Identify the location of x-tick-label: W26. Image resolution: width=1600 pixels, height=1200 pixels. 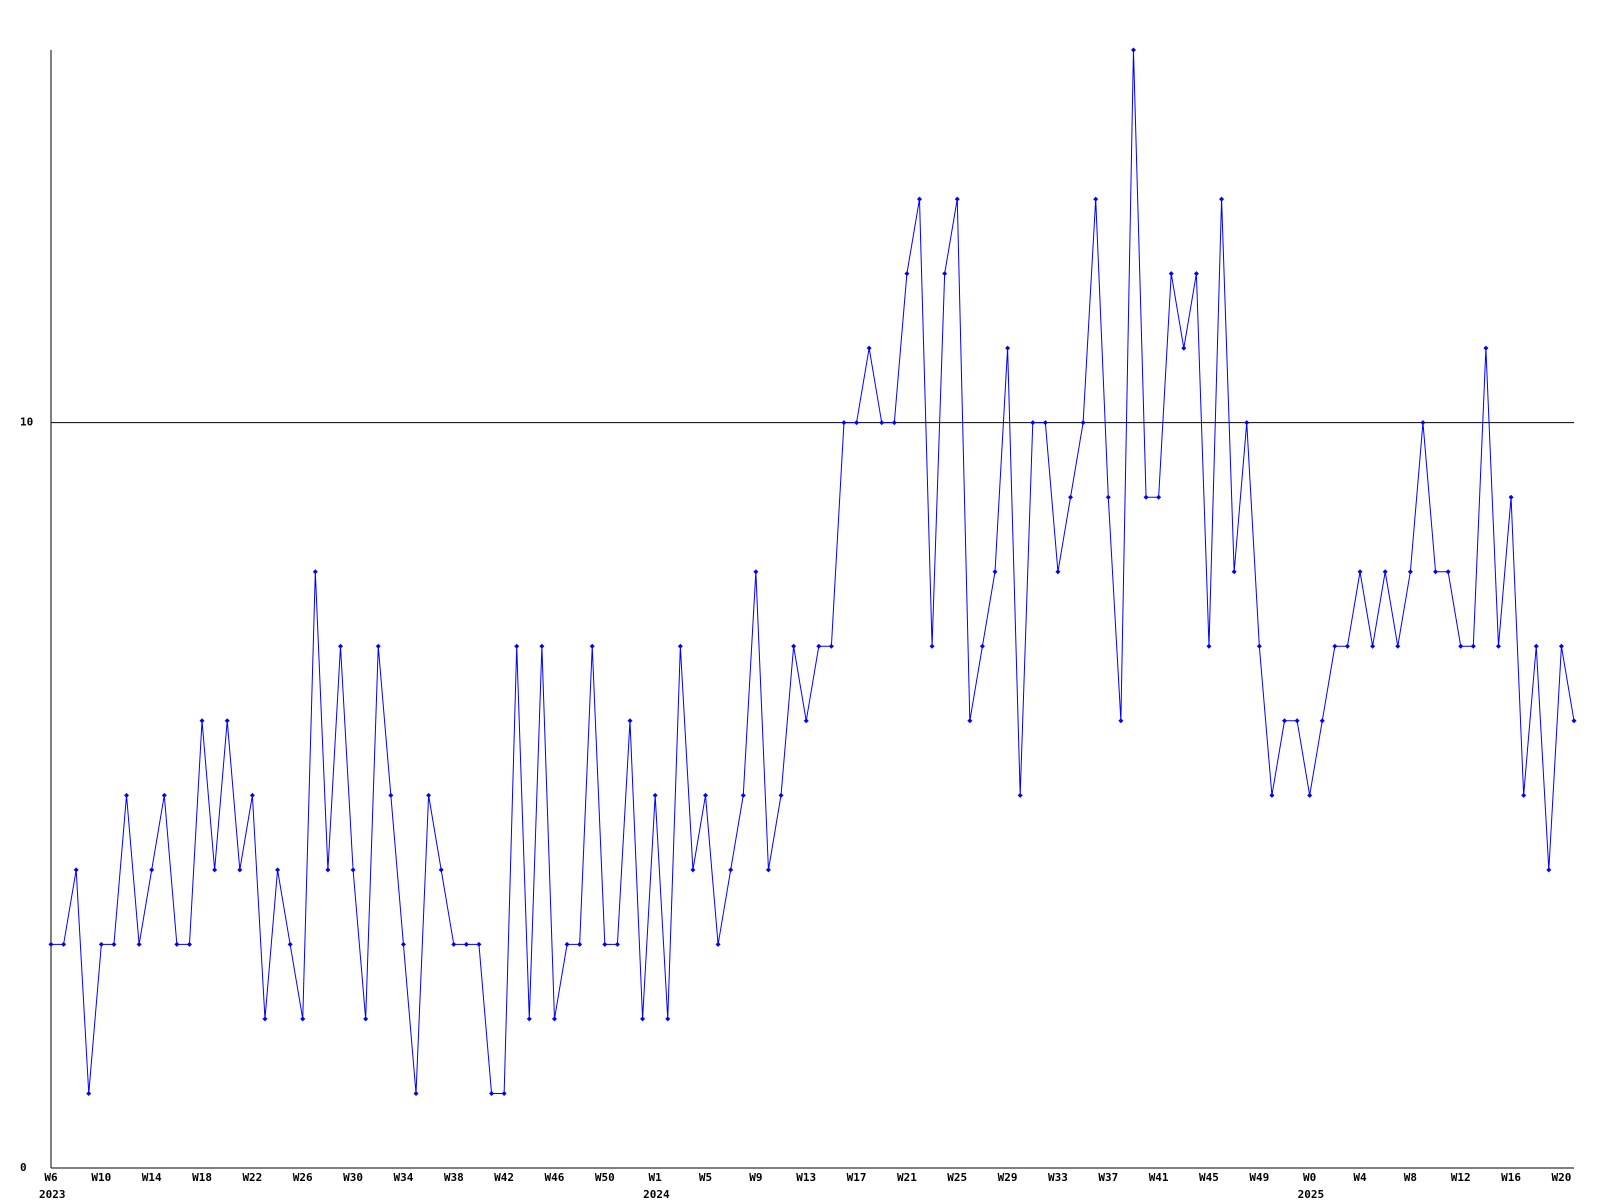
(303, 1177).